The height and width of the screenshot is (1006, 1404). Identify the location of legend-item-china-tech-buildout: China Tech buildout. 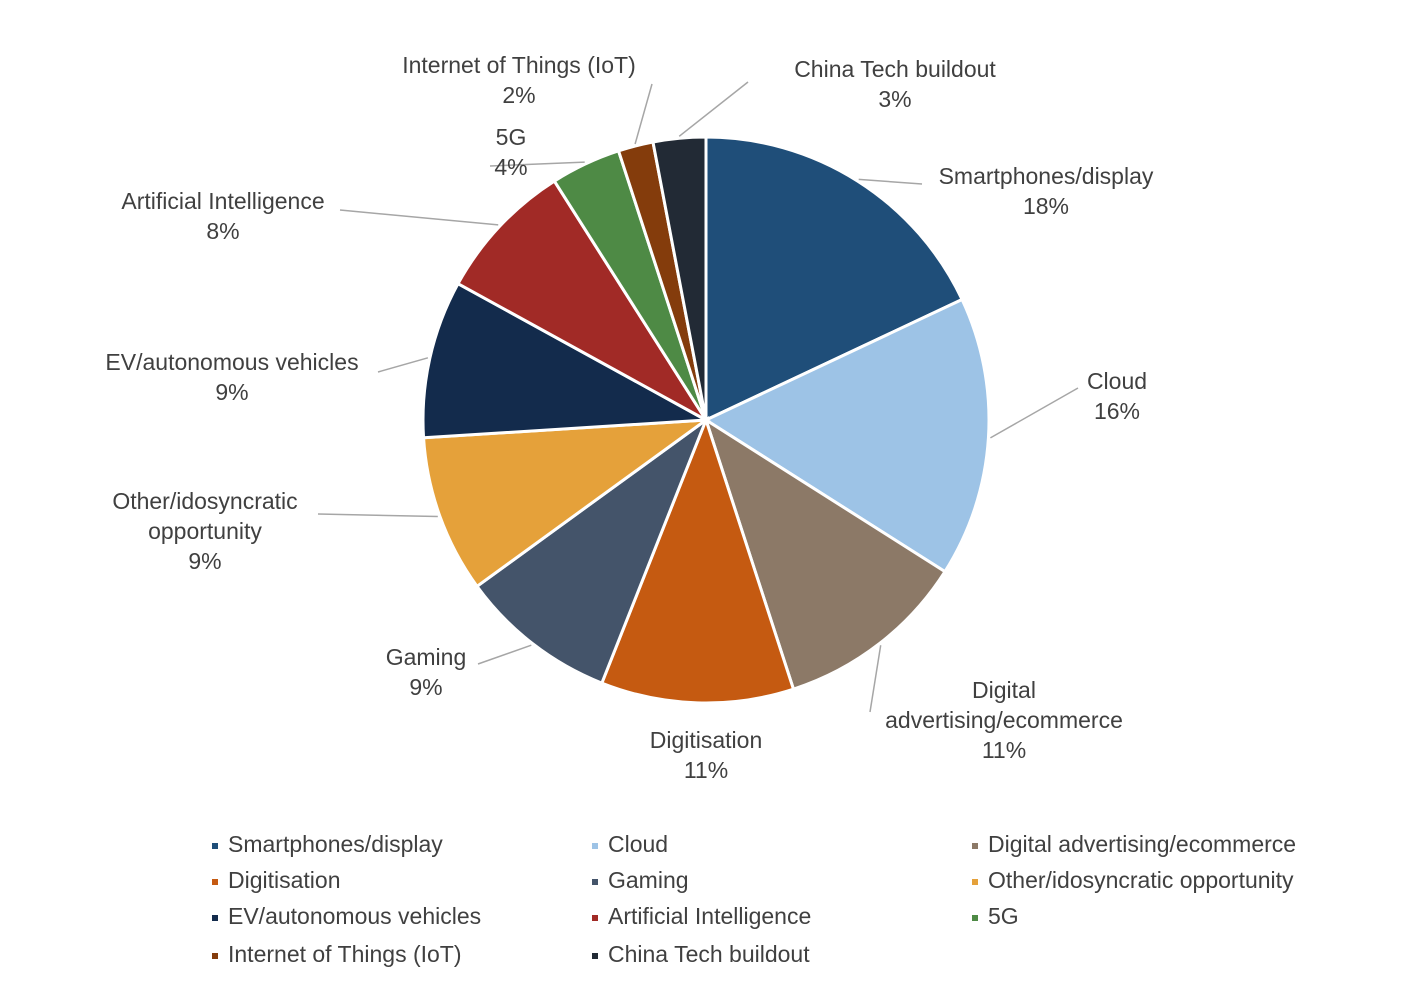
(701, 954).